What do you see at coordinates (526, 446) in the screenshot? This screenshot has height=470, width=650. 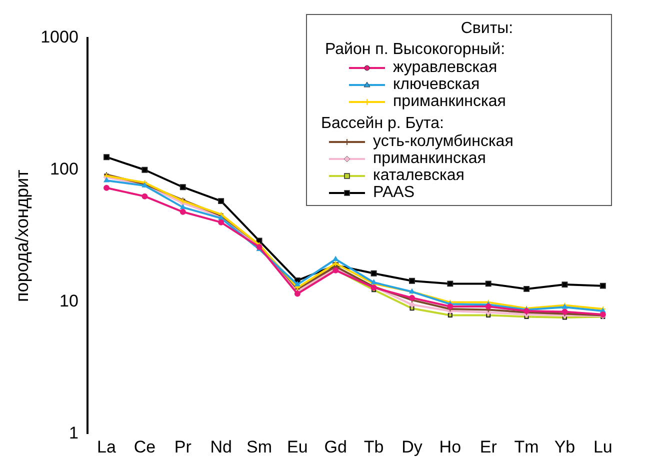 I see `x-tick-label: Tm` at bounding box center [526, 446].